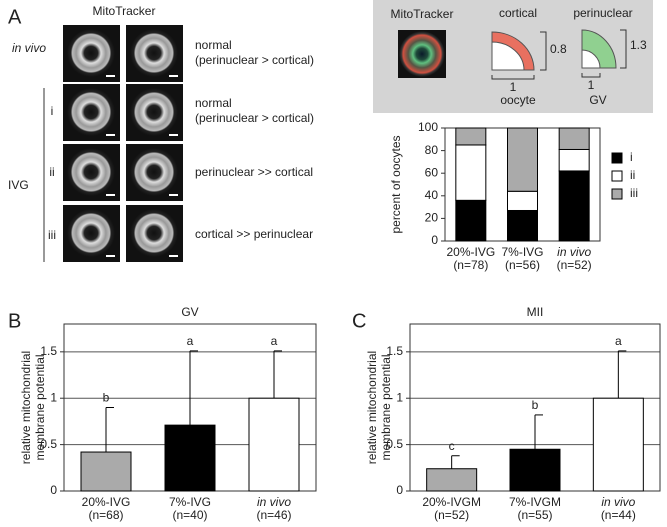  I want to click on row-label: iii, so click(52, 235).